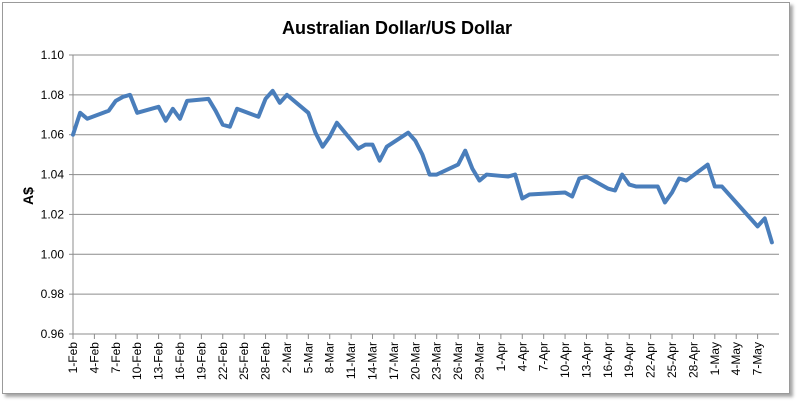  What do you see at coordinates (308, 357) in the screenshot?
I see `x-tick-label: 5-Mar` at bounding box center [308, 357].